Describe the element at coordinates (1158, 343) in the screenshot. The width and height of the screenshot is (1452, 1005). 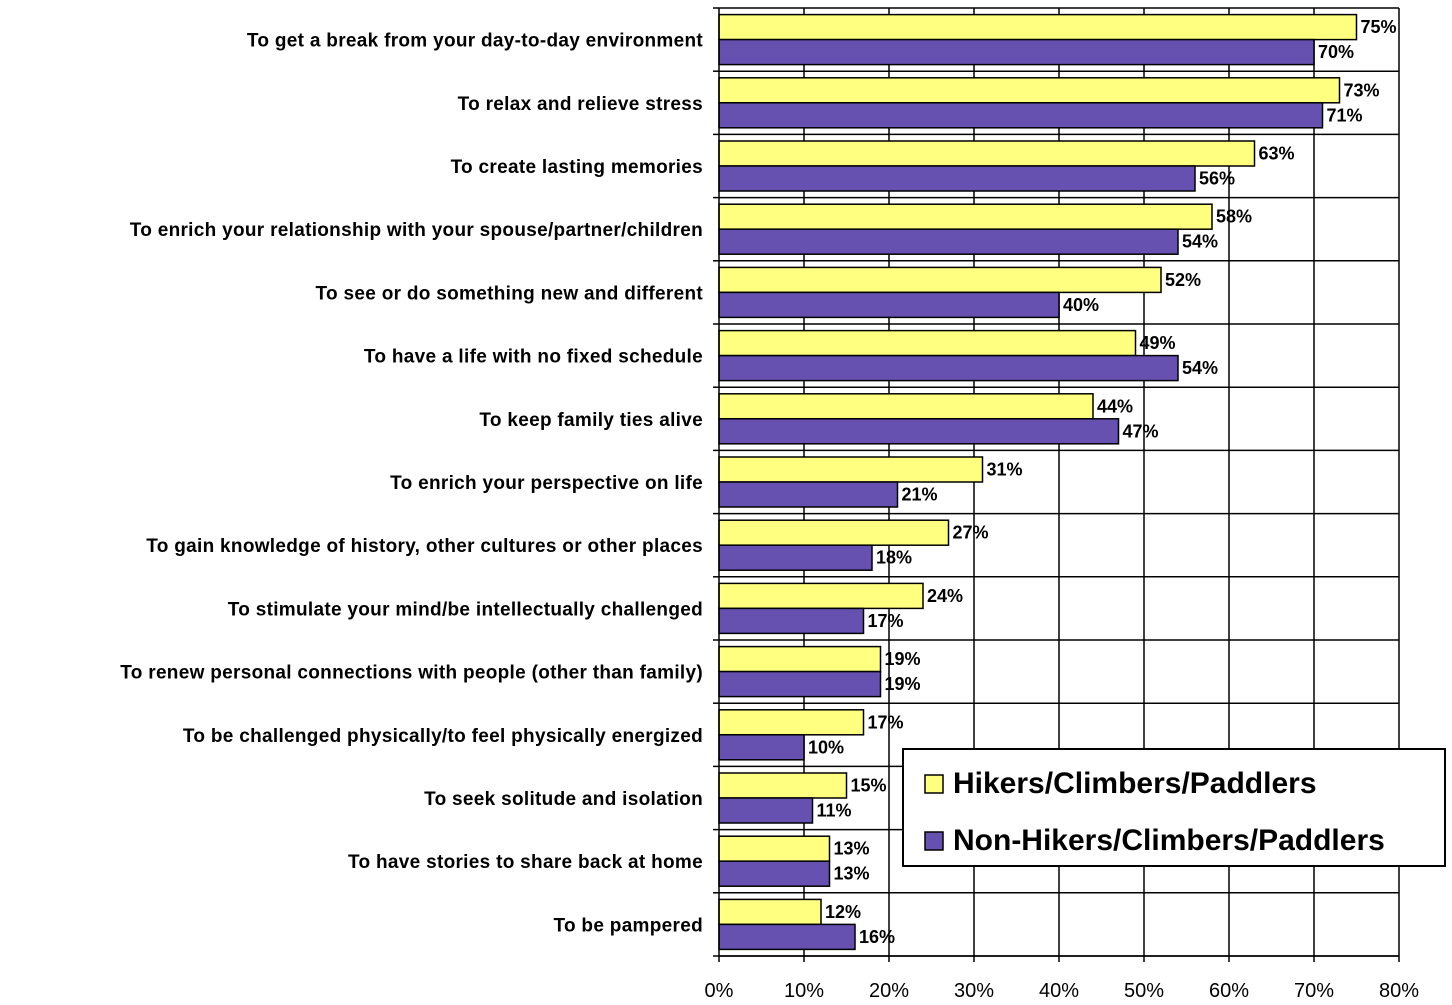
I see `value-label-hikers: 49%` at that location.